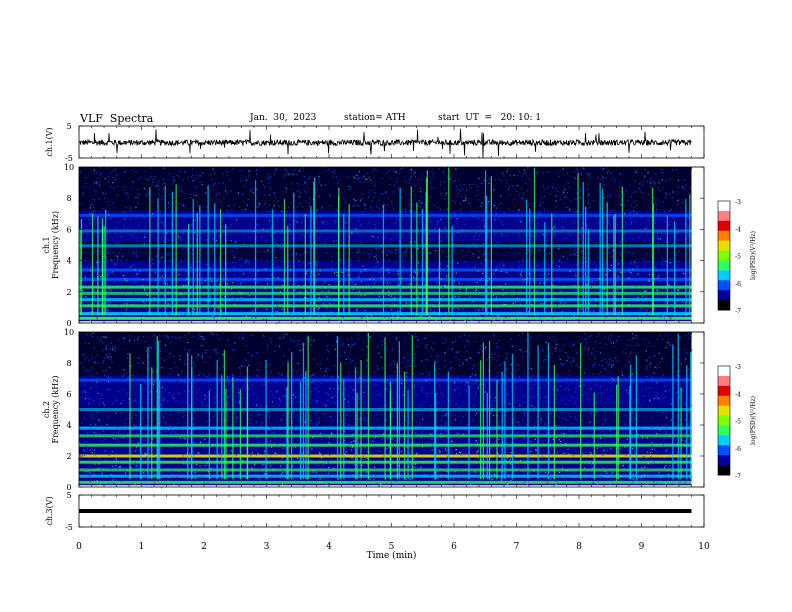 This screenshot has width=792, height=612. What do you see at coordinates (485, 243) in the screenshot?
I see `sferic-streak` at bounding box center [485, 243].